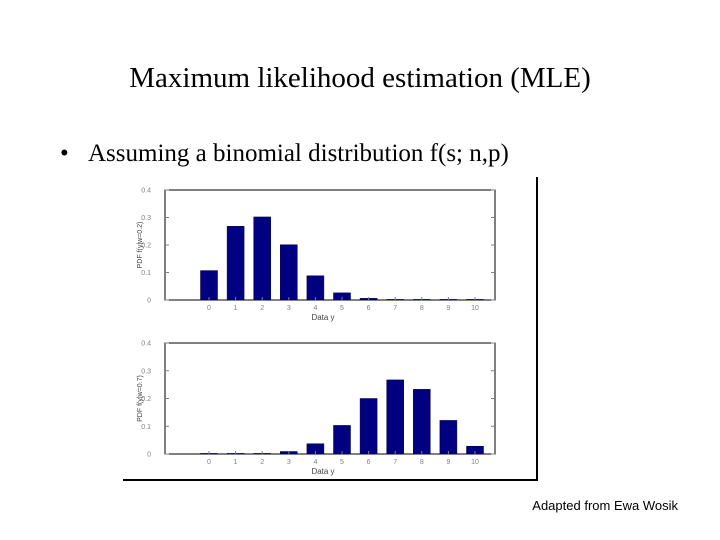 The width and height of the screenshot is (720, 540). What do you see at coordinates (360, 78) in the screenshot?
I see `slide-title: Maximum likelihood estimation (MLE)` at bounding box center [360, 78].